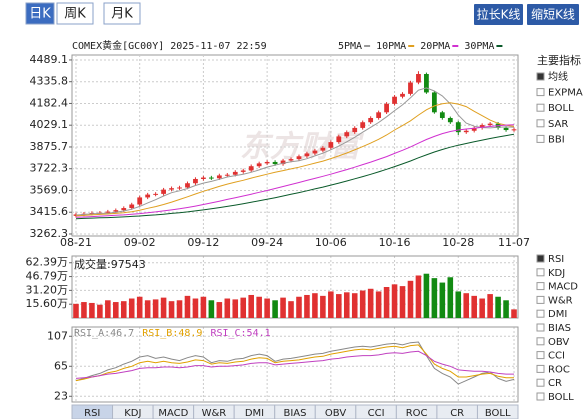  Describe the element at coordinates (203, 242) in the screenshot. I see `x-tick-label: 09-12` at that location.